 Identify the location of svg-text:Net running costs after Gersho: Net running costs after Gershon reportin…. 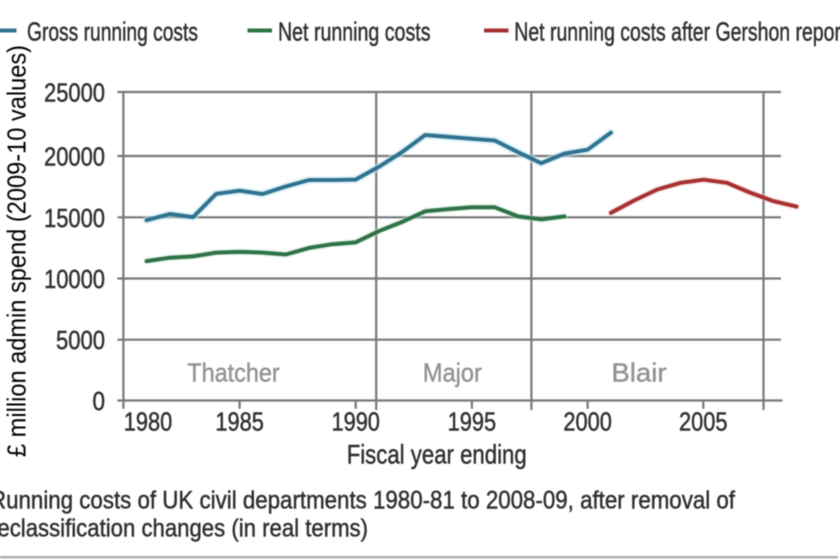
(677, 32).